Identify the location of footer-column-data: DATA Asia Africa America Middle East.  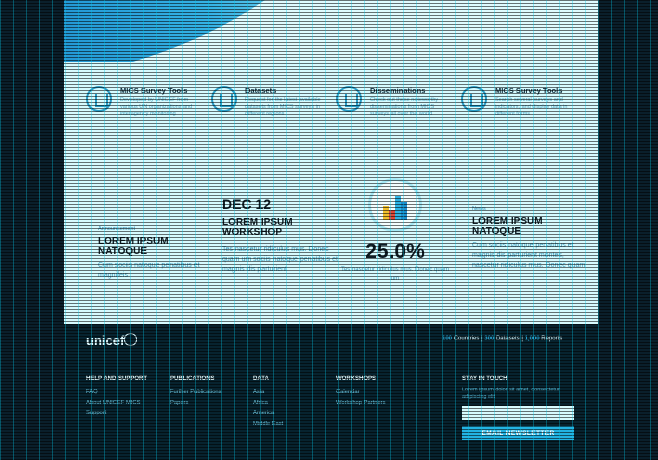
(293, 402).